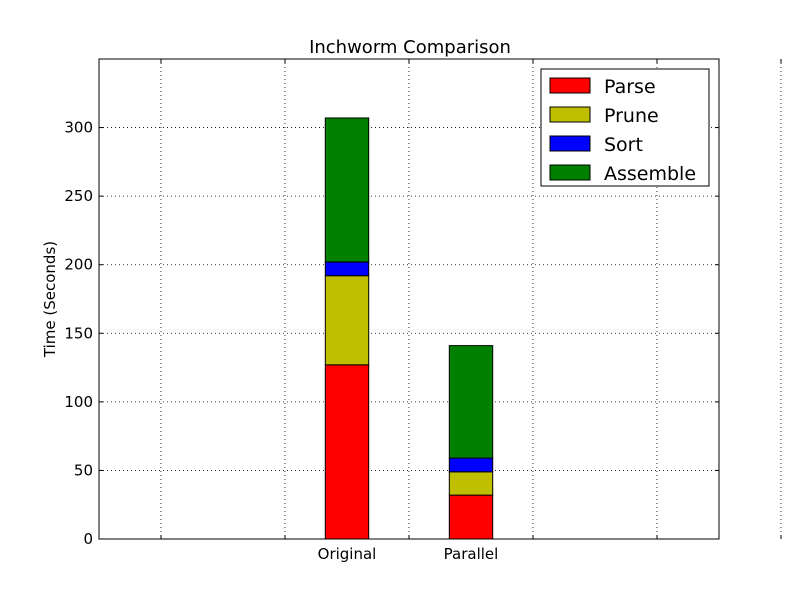 The width and height of the screenshot is (800, 600). Describe the element at coordinates (409, 328) in the screenshot. I see `bars-group` at that location.